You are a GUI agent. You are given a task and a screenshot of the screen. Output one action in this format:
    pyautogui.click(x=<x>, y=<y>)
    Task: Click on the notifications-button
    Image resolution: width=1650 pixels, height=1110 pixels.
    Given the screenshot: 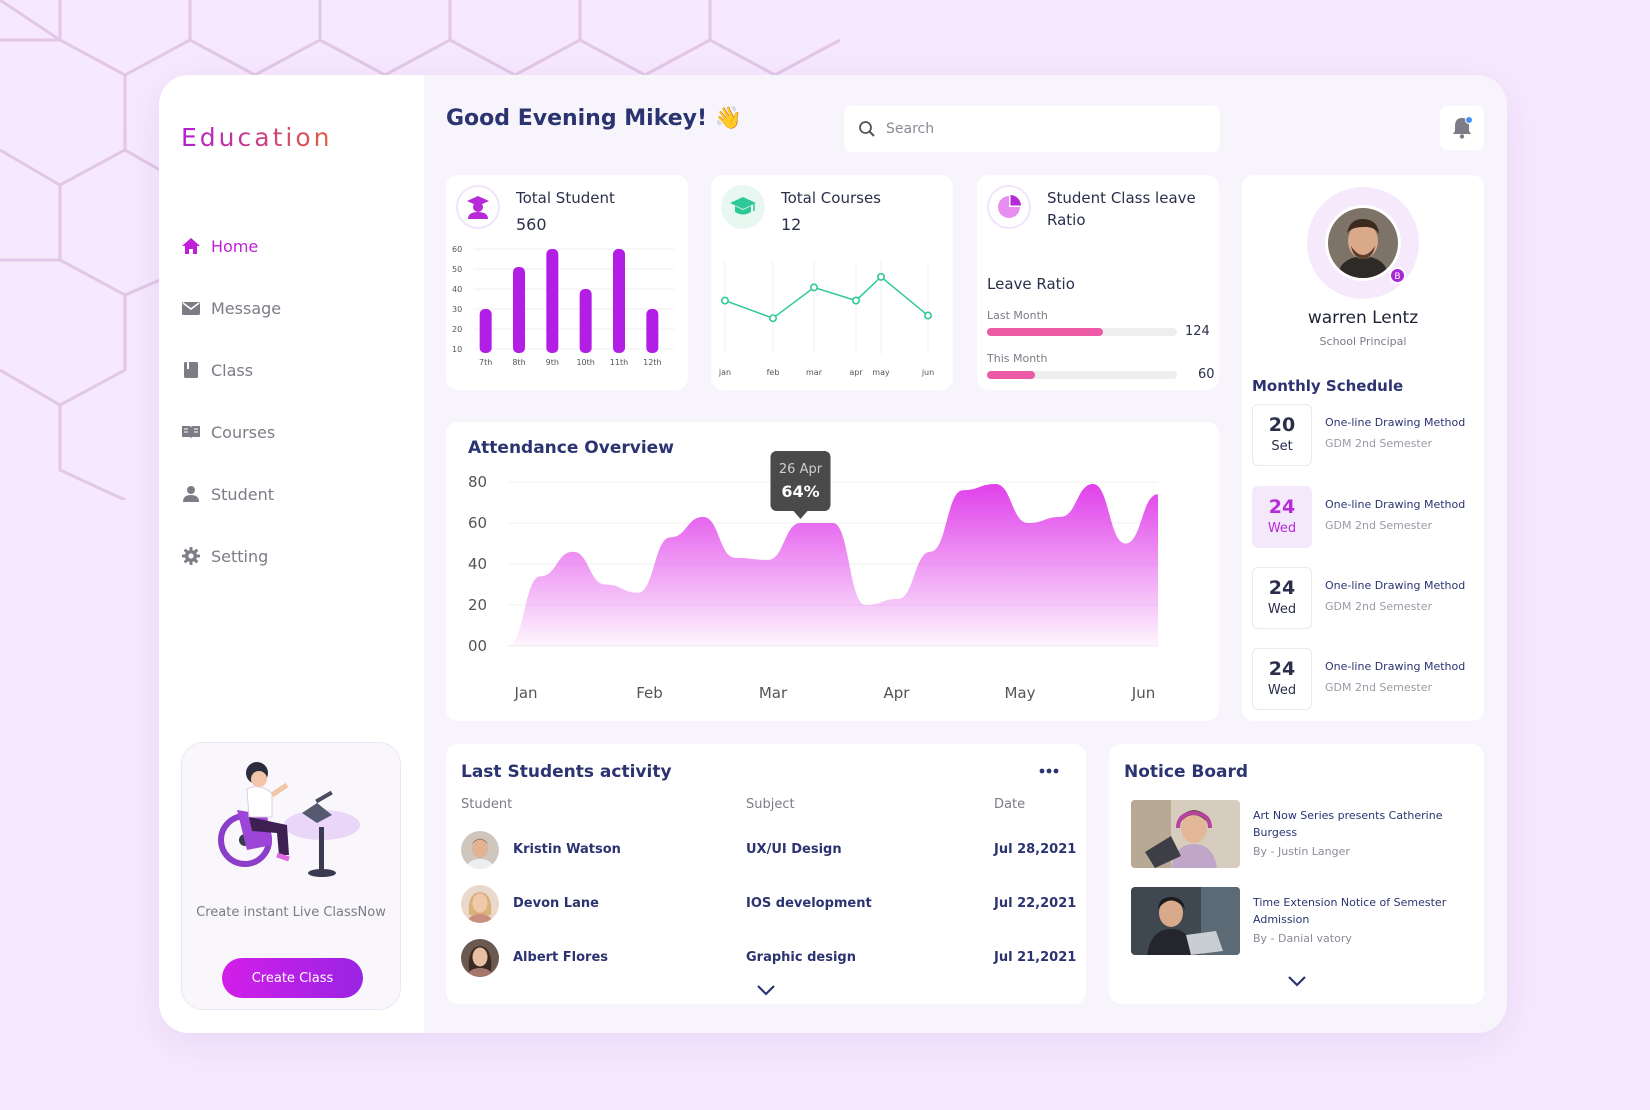 What is the action you would take?
    pyautogui.click(x=1462, y=128)
    